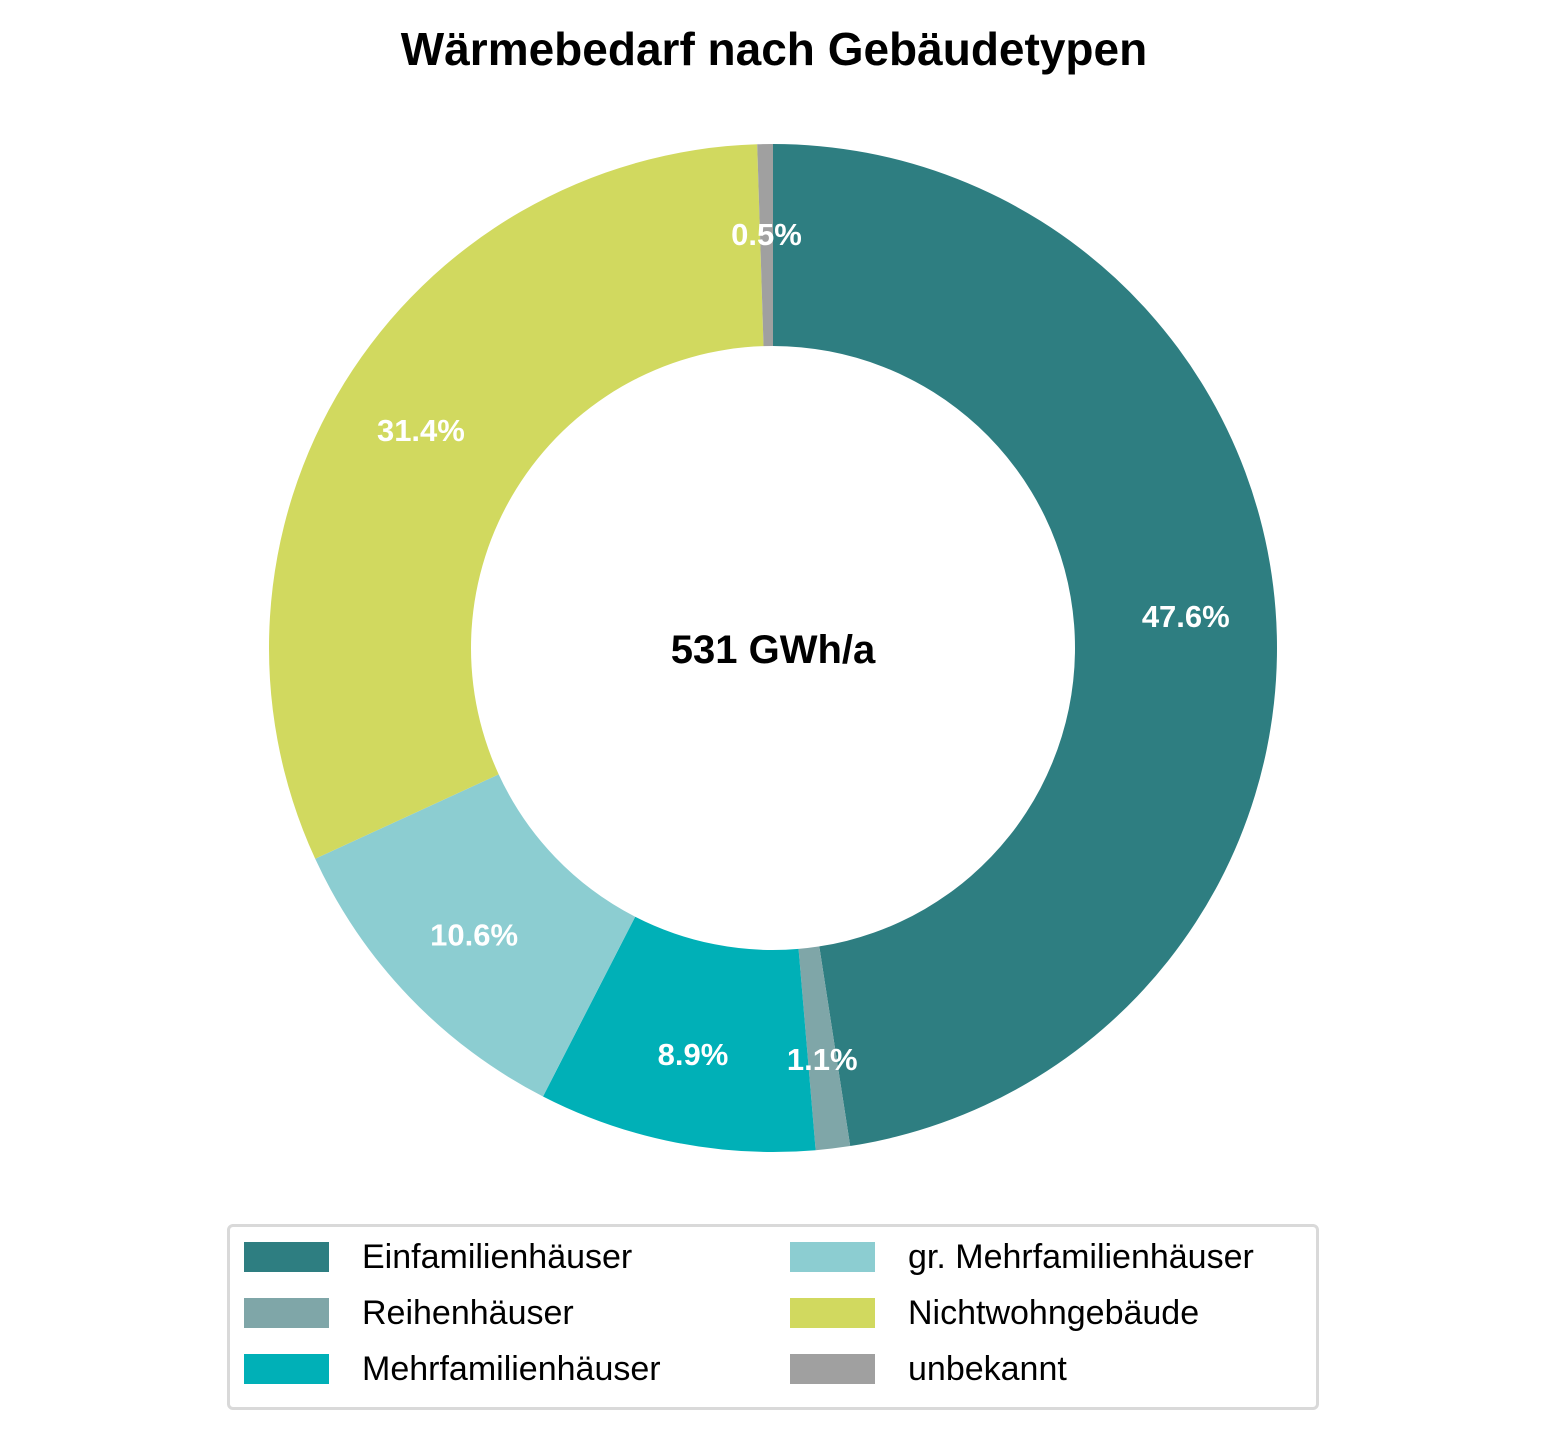 The height and width of the screenshot is (1441, 1548). Describe the element at coordinates (511, 1368) in the screenshot. I see `legend-label: Mehrfamilienhäuser` at that location.